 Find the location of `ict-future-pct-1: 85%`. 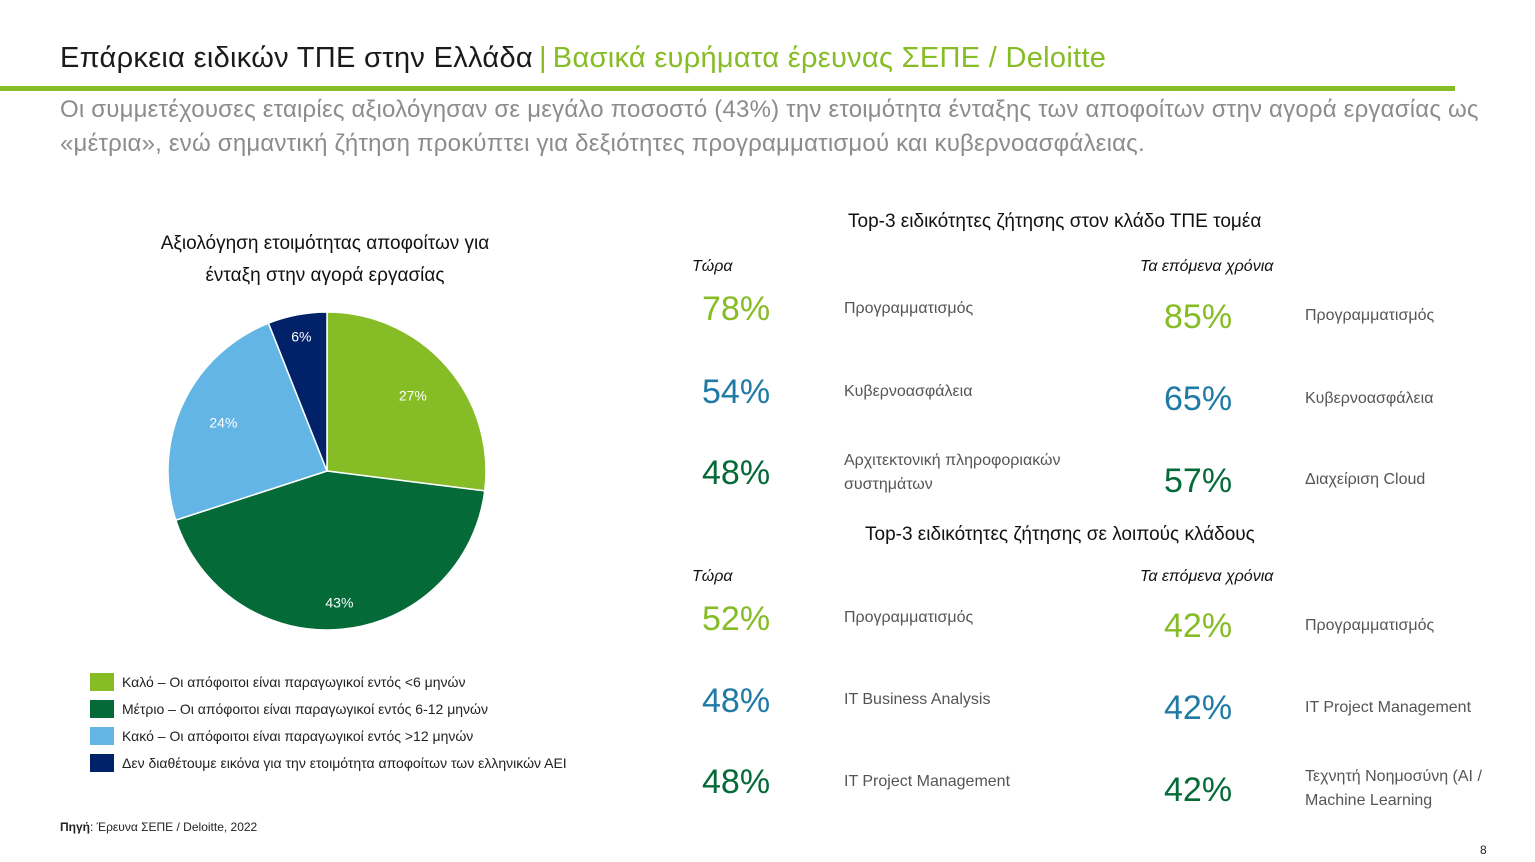

ict-future-pct-1: 85% is located at coordinates (1198, 317).